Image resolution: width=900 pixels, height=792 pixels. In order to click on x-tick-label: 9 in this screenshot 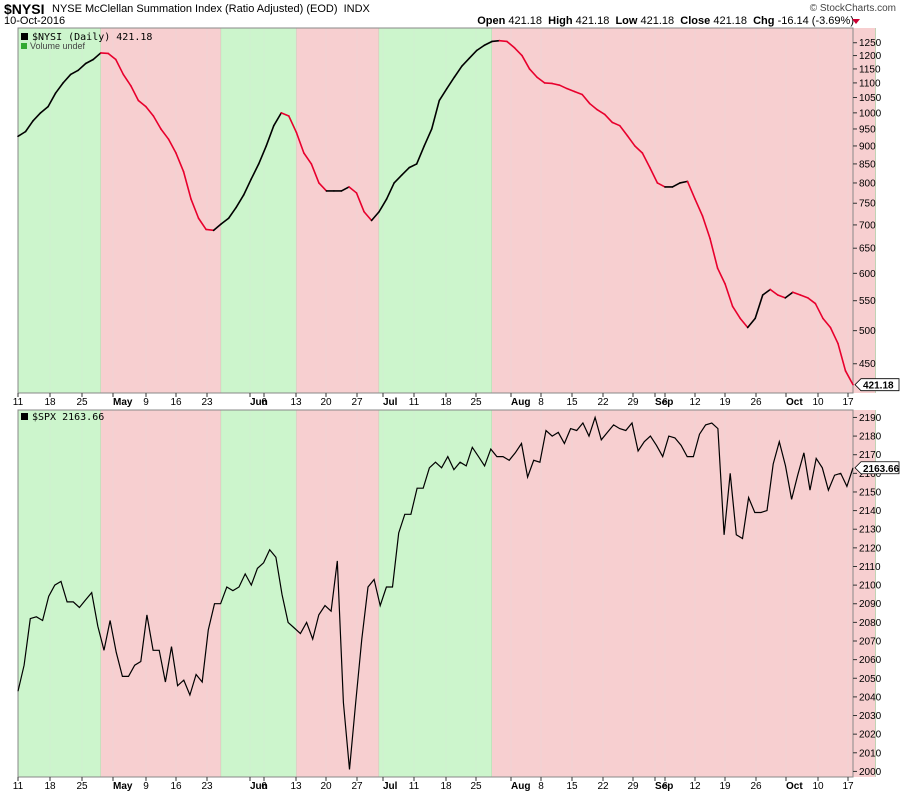, I will do `click(146, 402)`.